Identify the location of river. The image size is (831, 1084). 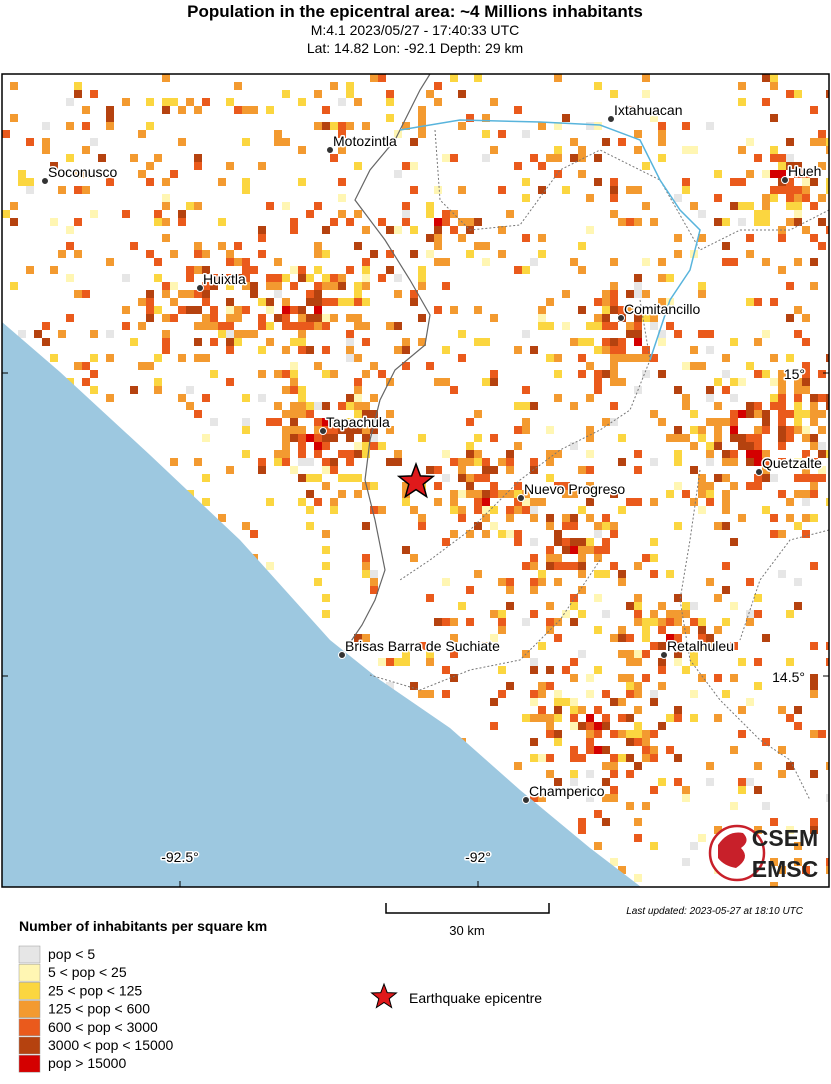
(550, 240).